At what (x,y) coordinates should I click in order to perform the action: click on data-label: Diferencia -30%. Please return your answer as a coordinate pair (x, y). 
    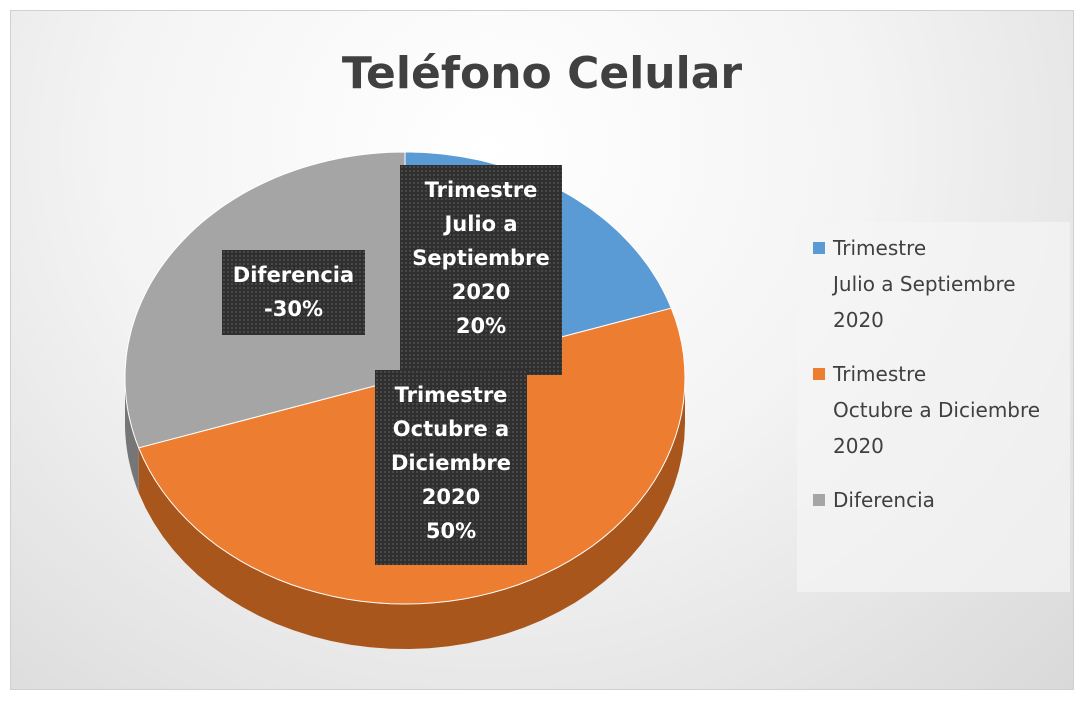
    Looking at the image, I should click on (293, 292).